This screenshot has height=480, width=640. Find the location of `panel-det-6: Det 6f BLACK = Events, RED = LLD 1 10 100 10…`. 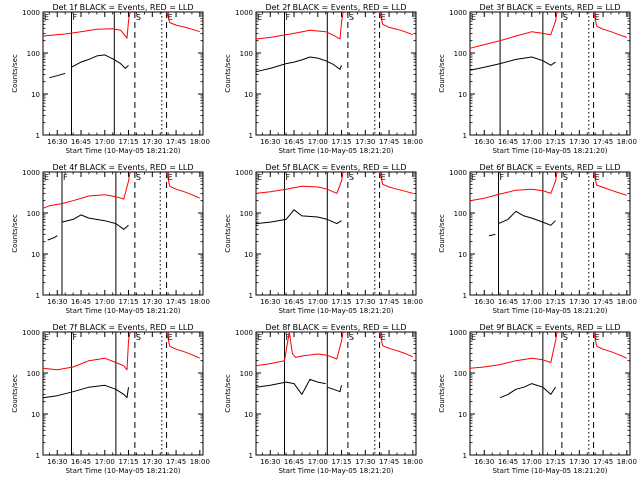

panel-det-6: Det 6f BLACK = Events, RED = LLD 1 10 100 10… is located at coordinates (537, 239).